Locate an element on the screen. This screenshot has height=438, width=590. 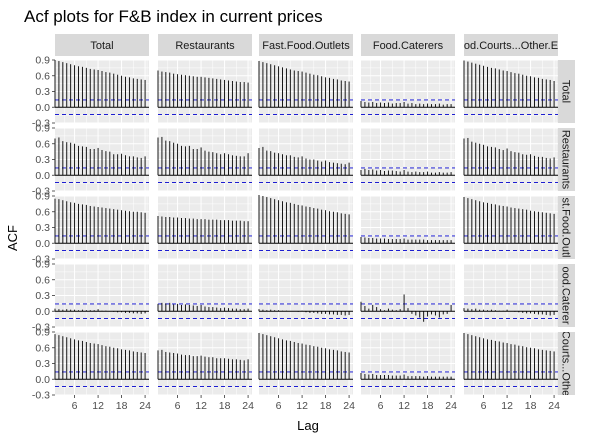
row-strip-4: ood.Caterer is located at coordinates (566, 295).